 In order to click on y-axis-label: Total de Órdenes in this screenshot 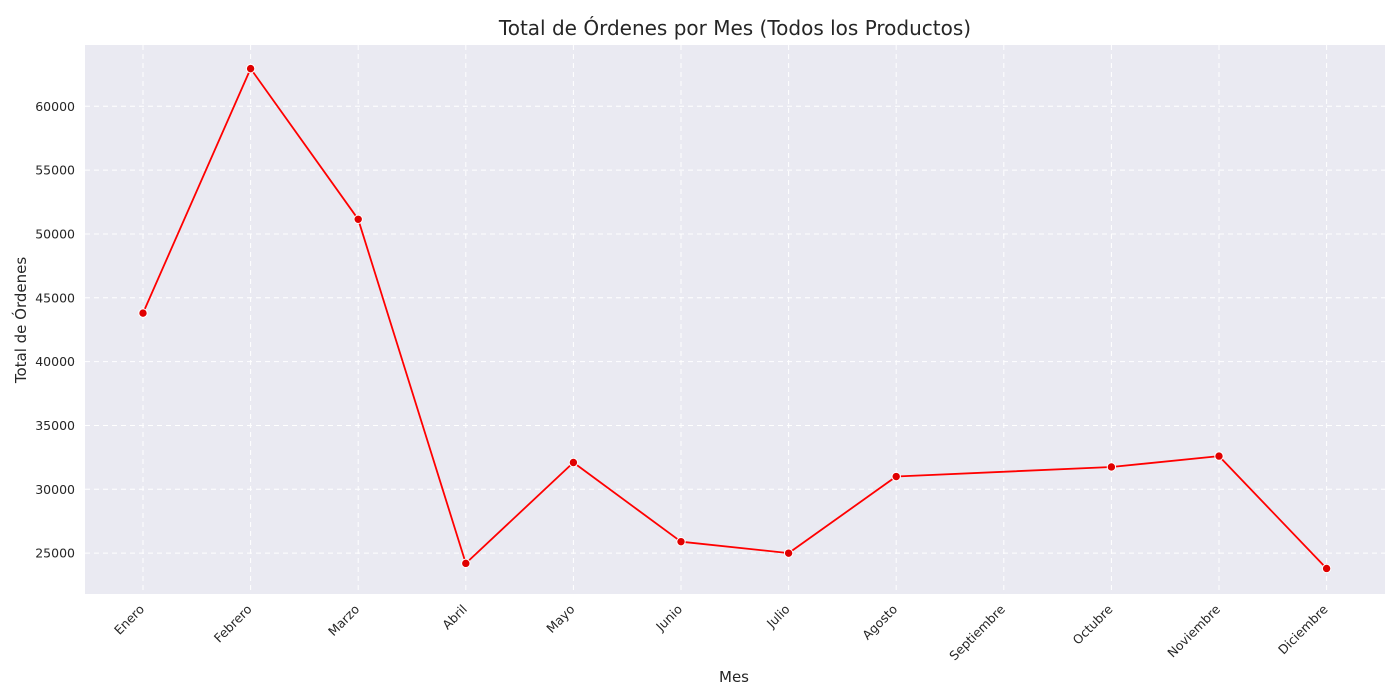, I will do `click(20, 321)`.